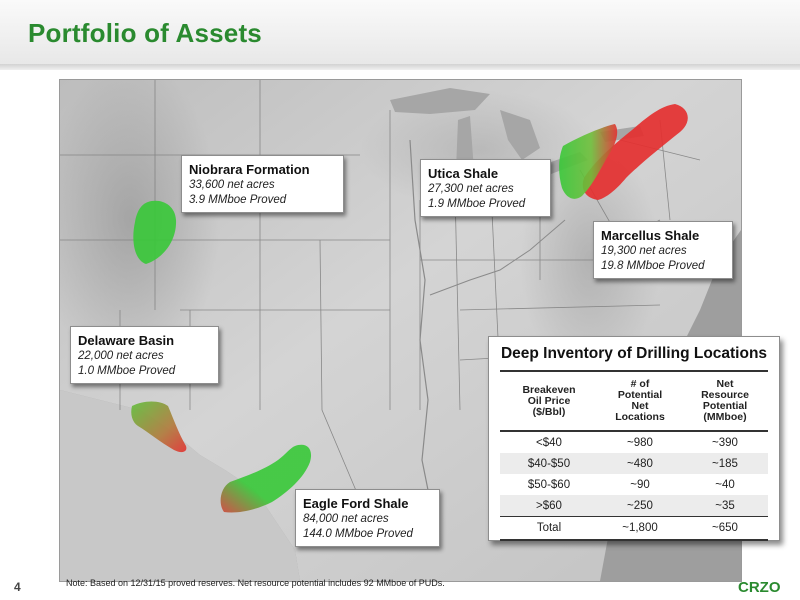  Describe the element at coordinates (549, 442) in the screenshot. I see `breakeven-cell: <$40` at that location.